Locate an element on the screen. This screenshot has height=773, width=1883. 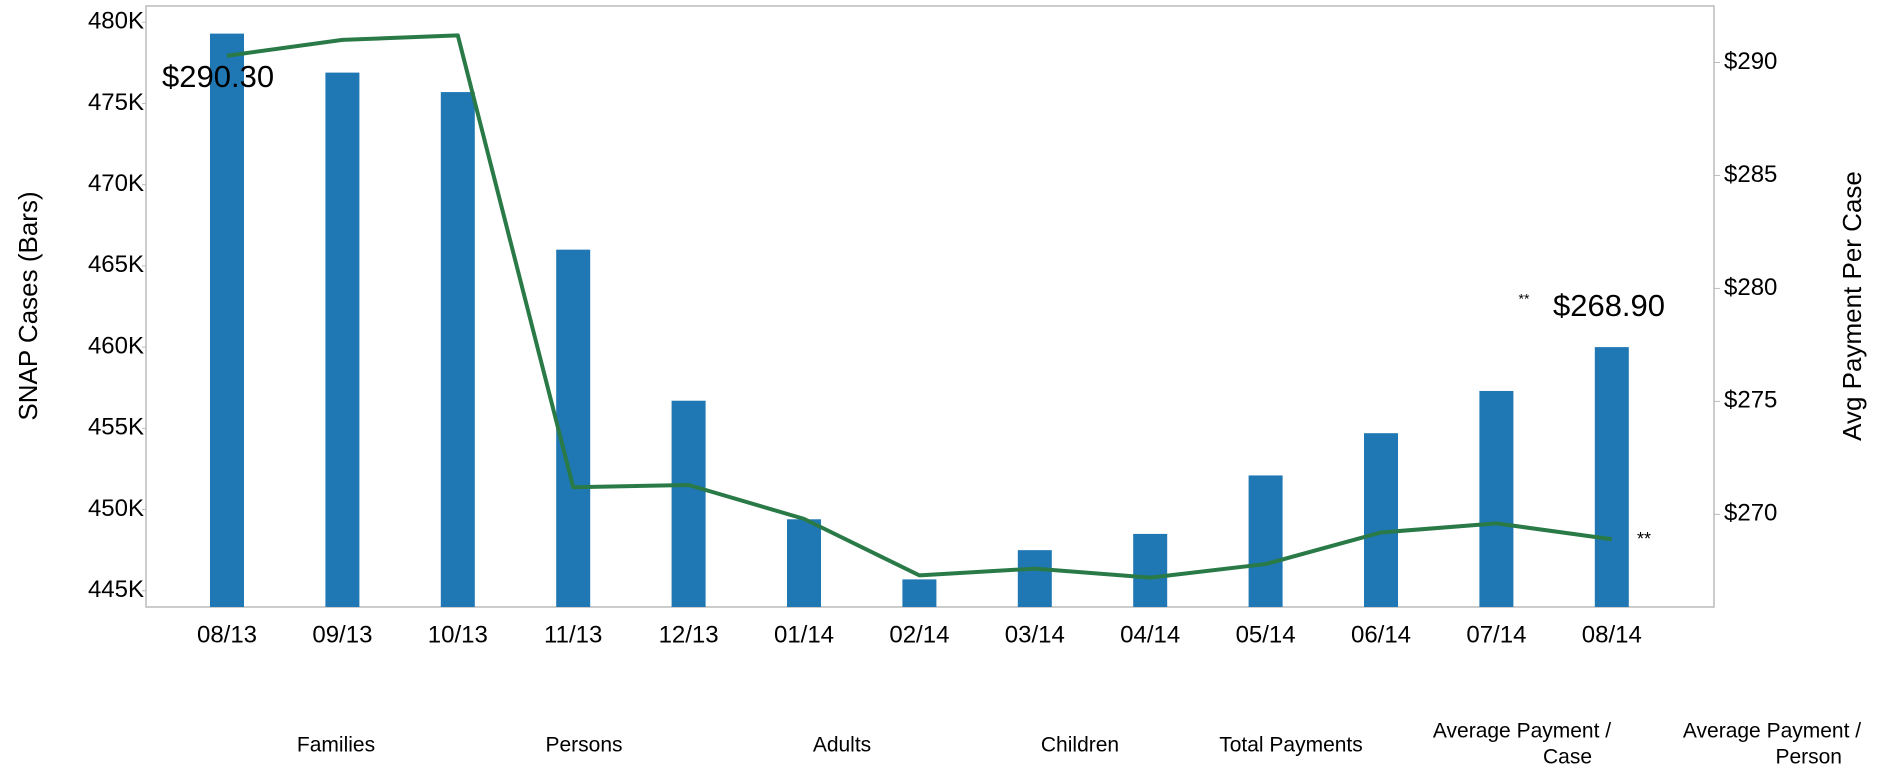
x-tick-label: 09/13 is located at coordinates (342, 634).